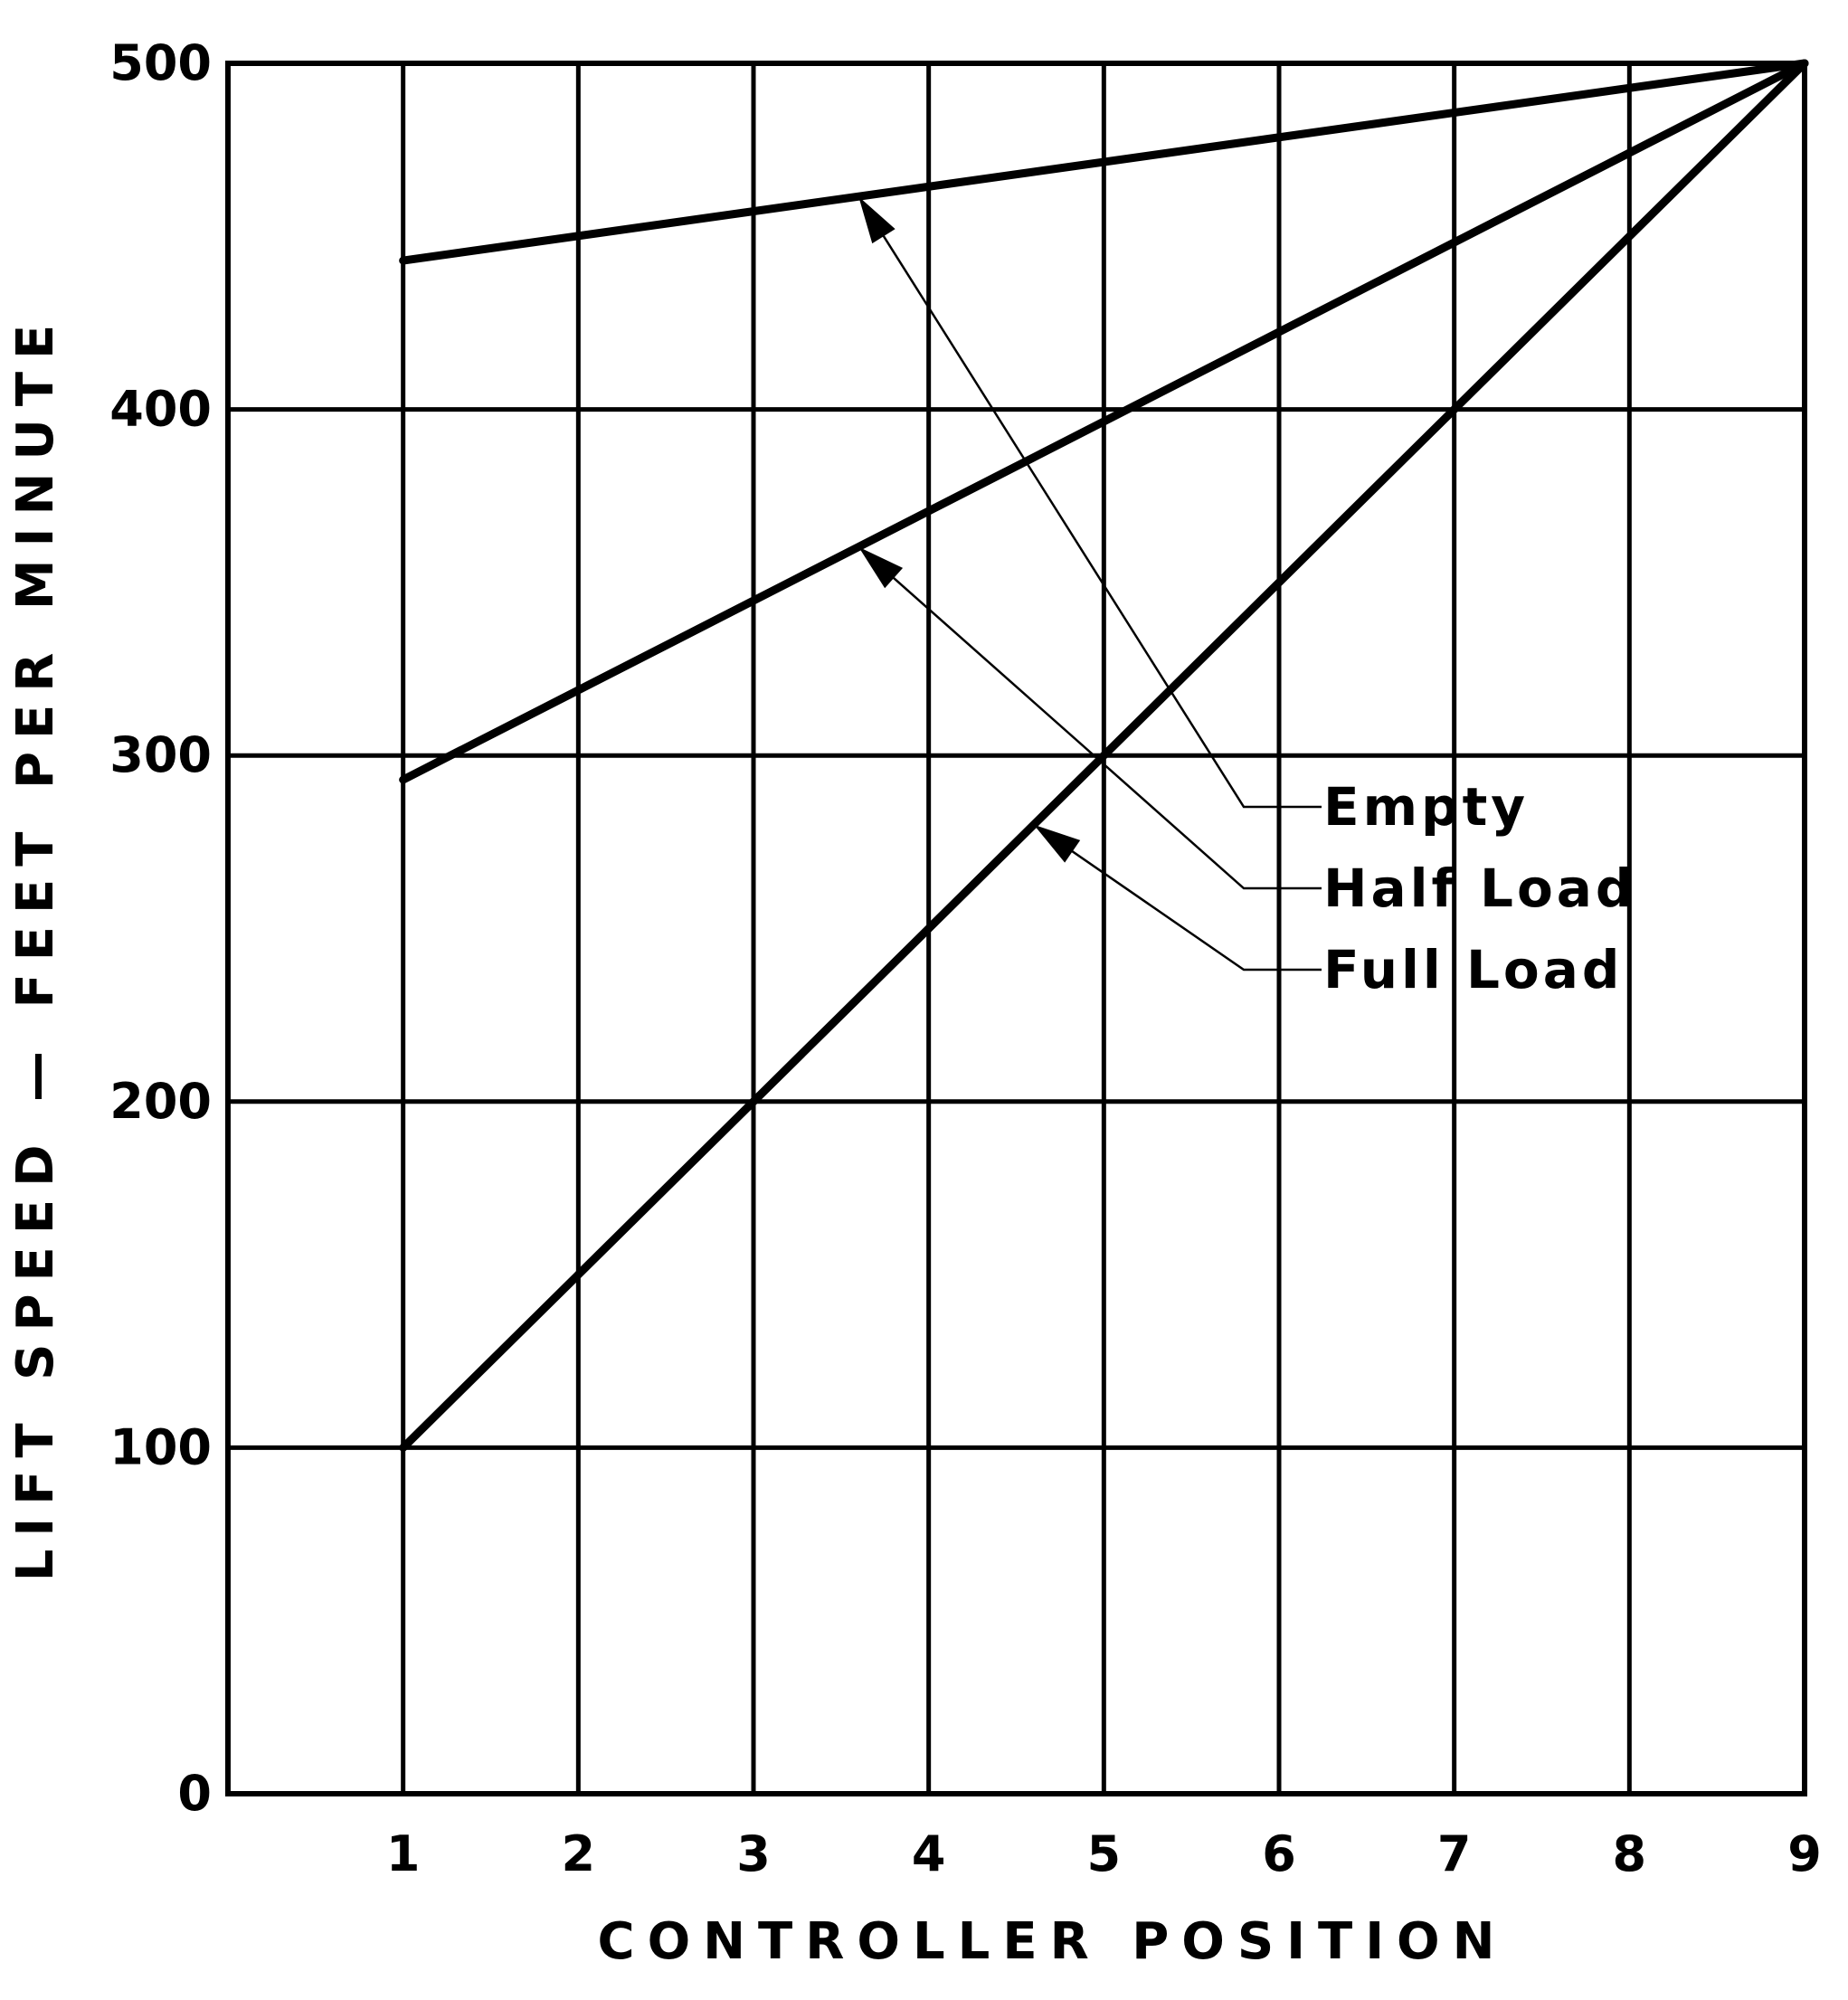  Describe the element at coordinates (1171, 897) in the screenshot. I see `callout-leader-full-load` at that location.